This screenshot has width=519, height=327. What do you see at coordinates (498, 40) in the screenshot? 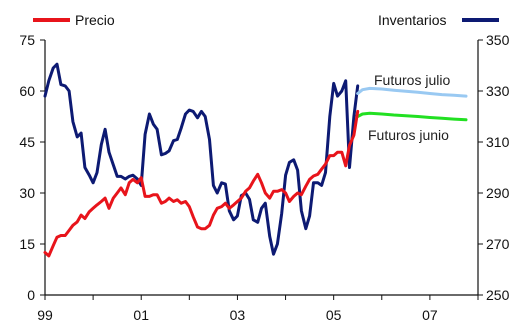
I see `right-y-tick-label: 350` at bounding box center [498, 40].